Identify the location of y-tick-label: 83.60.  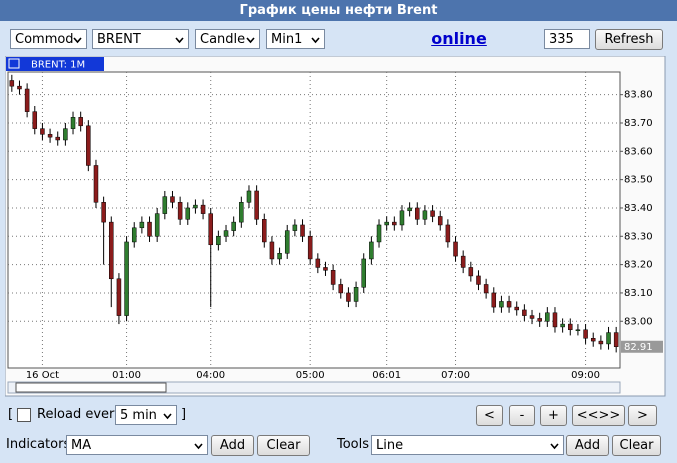
(638, 151).